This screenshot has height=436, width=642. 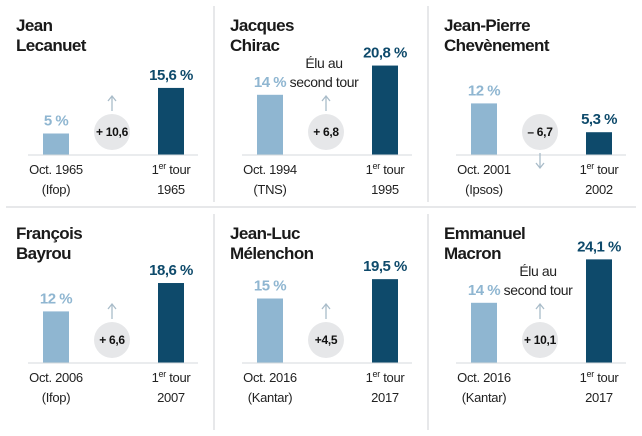 I want to click on panel-title: Chevènement, so click(x=497, y=45).